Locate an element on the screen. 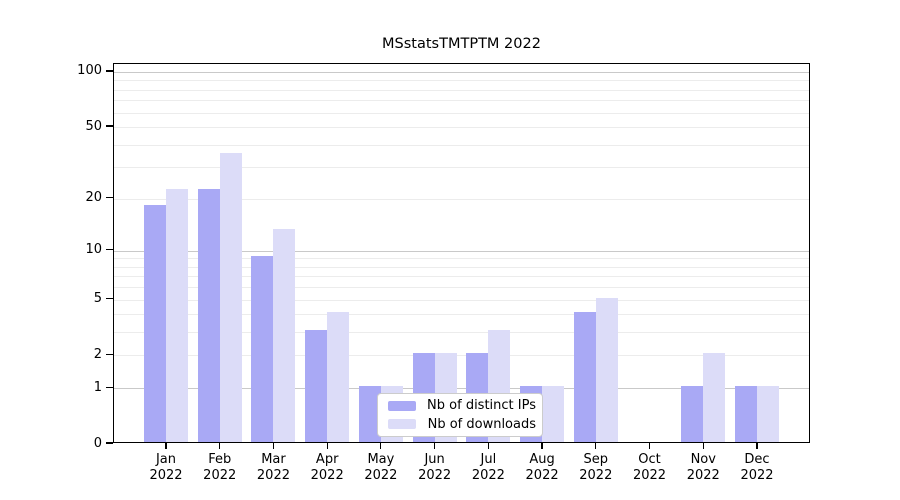 This screenshot has width=900, height=500. bar-apr-downloads is located at coordinates (338, 377).